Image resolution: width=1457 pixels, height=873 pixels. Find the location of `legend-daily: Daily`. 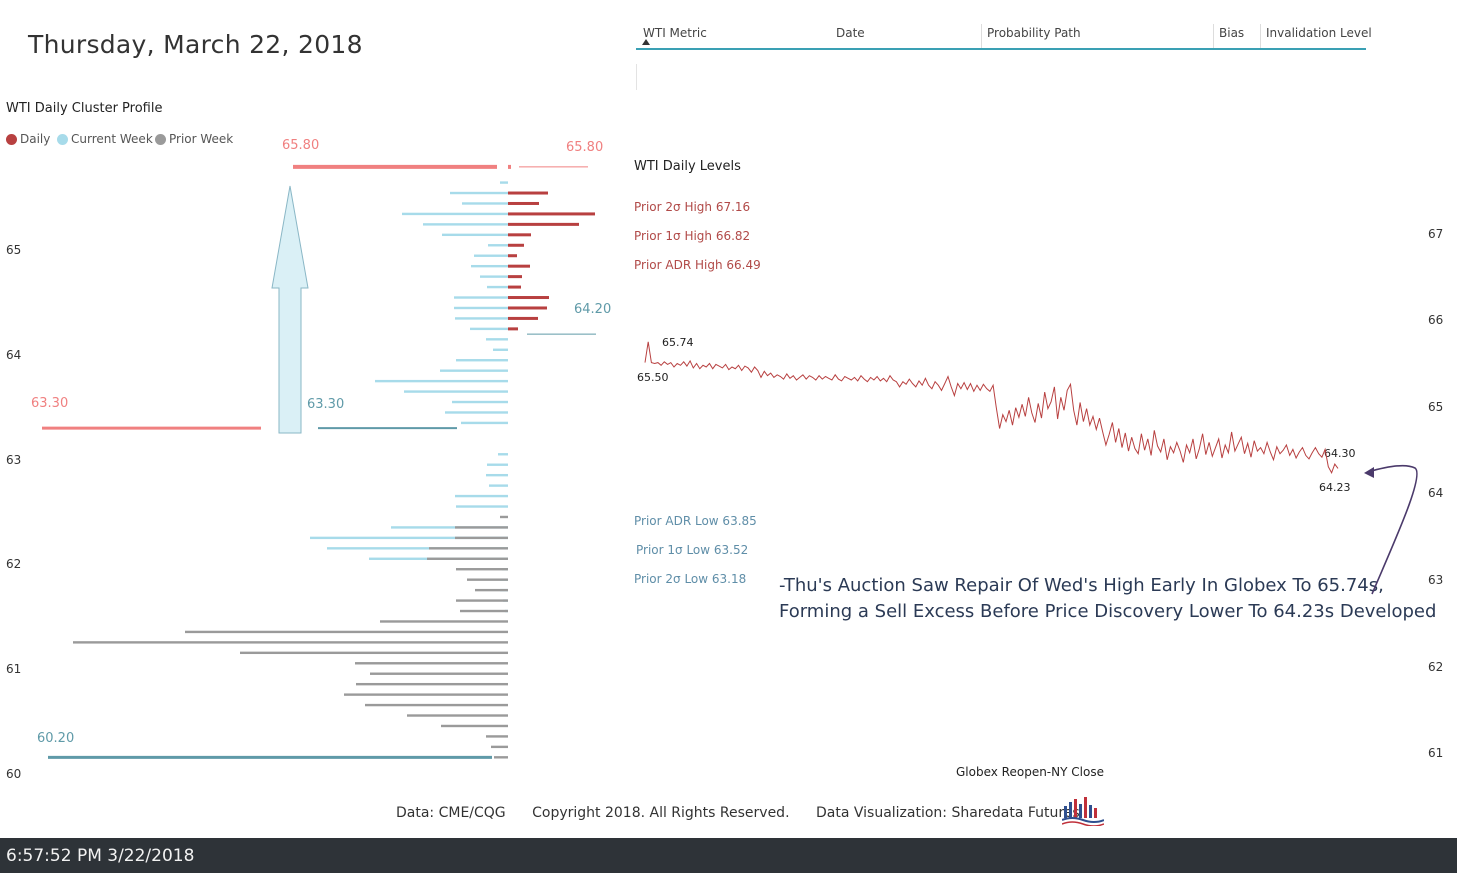

legend-daily: Daily is located at coordinates (28, 139).